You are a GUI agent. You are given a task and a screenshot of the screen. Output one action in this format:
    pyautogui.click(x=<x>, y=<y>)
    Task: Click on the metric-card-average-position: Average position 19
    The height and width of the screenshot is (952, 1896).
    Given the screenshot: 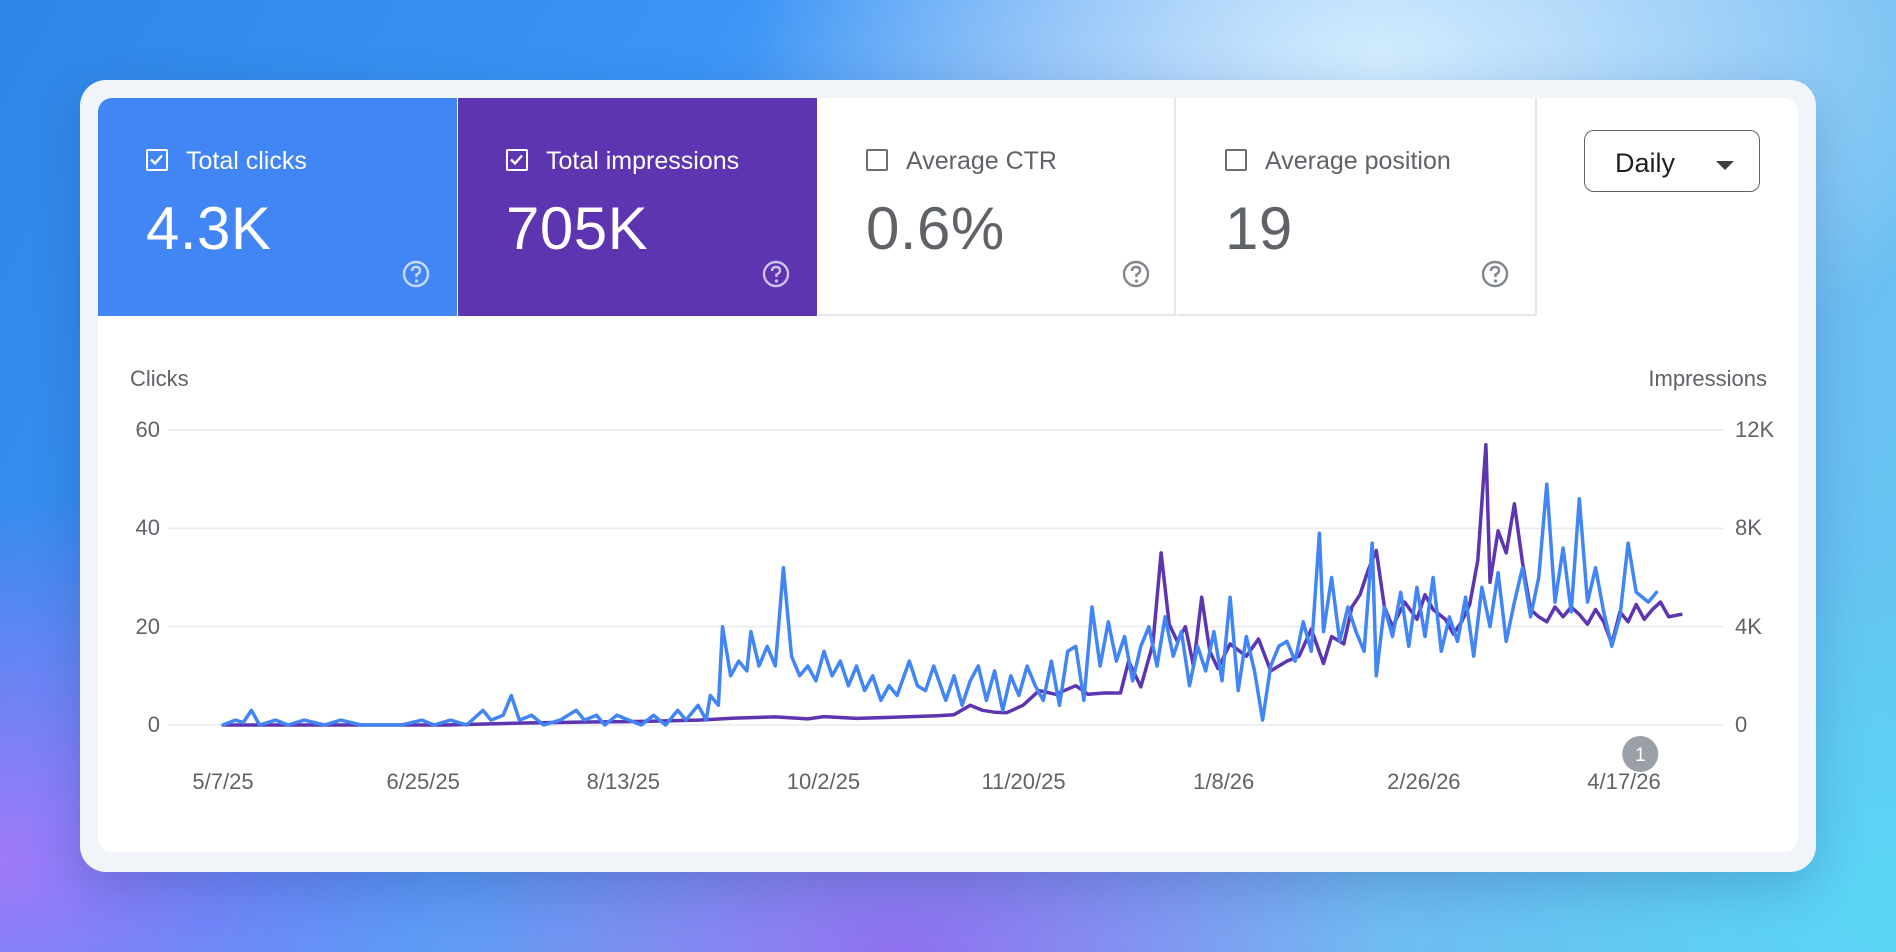 What is the action you would take?
    pyautogui.click(x=1357, y=207)
    